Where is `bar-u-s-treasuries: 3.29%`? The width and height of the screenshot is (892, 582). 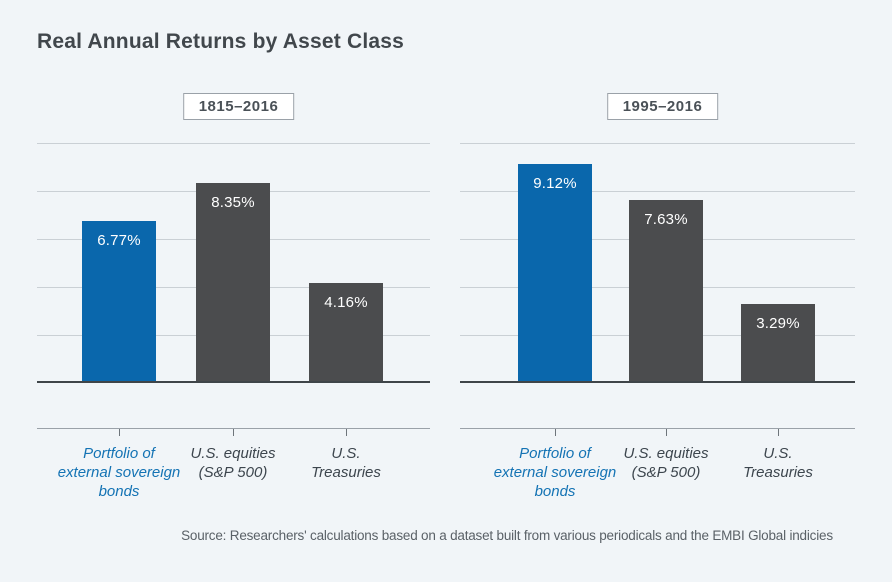
bar-u-s-treasuries: 3.29% is located at coordinates (778, 343).